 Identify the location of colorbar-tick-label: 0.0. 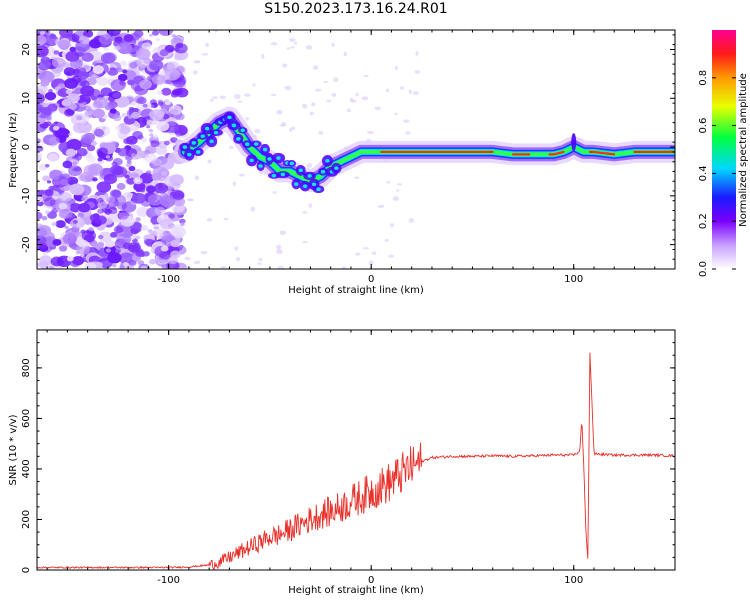
(703, 269).